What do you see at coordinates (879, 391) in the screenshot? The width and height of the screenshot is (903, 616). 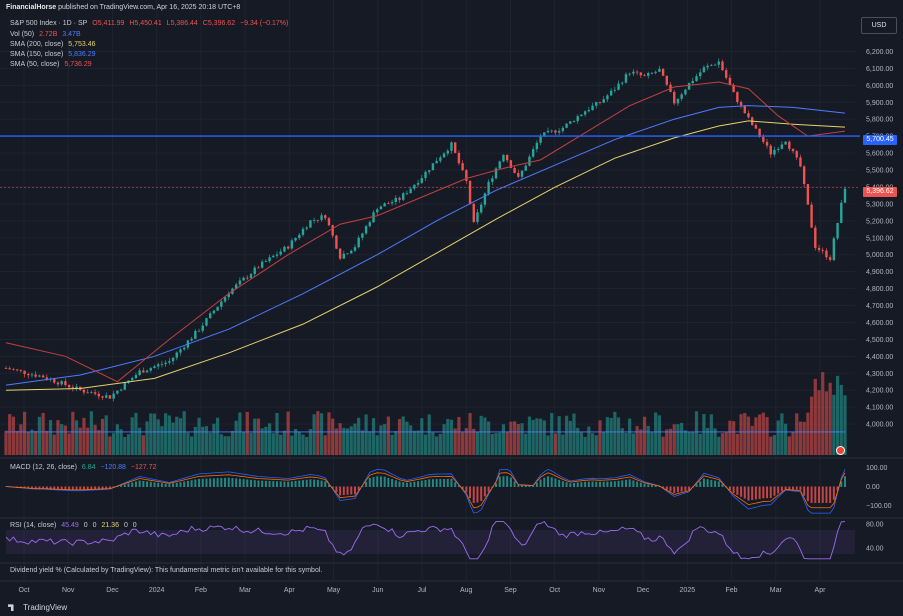 I see `price-tick-label: 4,200.00` at bounding box center [879, 391].